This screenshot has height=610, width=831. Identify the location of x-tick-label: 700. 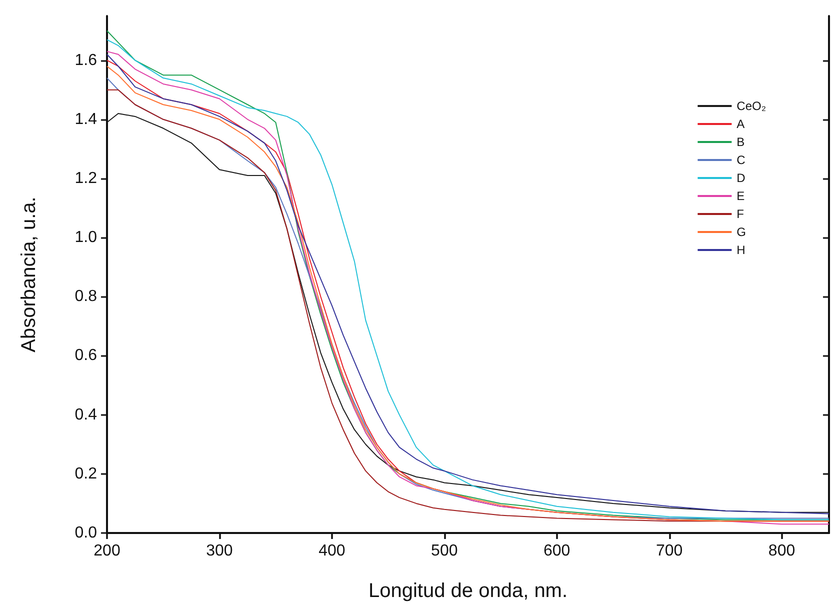
(669, 551).